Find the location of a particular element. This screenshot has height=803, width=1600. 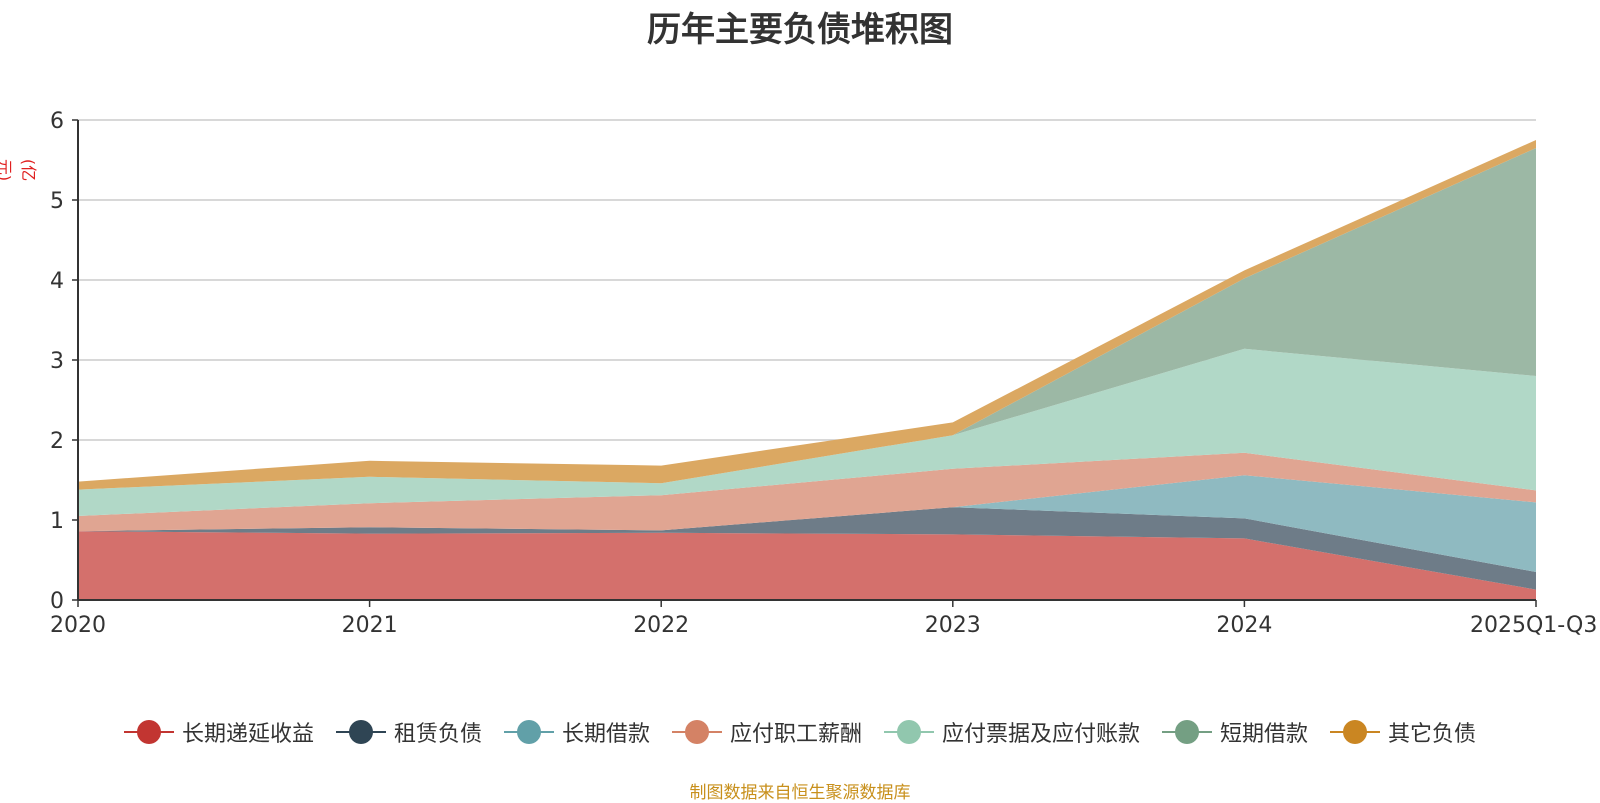

legend-item-3: 应付职工薪酬 is located at coordinates (766, 732).